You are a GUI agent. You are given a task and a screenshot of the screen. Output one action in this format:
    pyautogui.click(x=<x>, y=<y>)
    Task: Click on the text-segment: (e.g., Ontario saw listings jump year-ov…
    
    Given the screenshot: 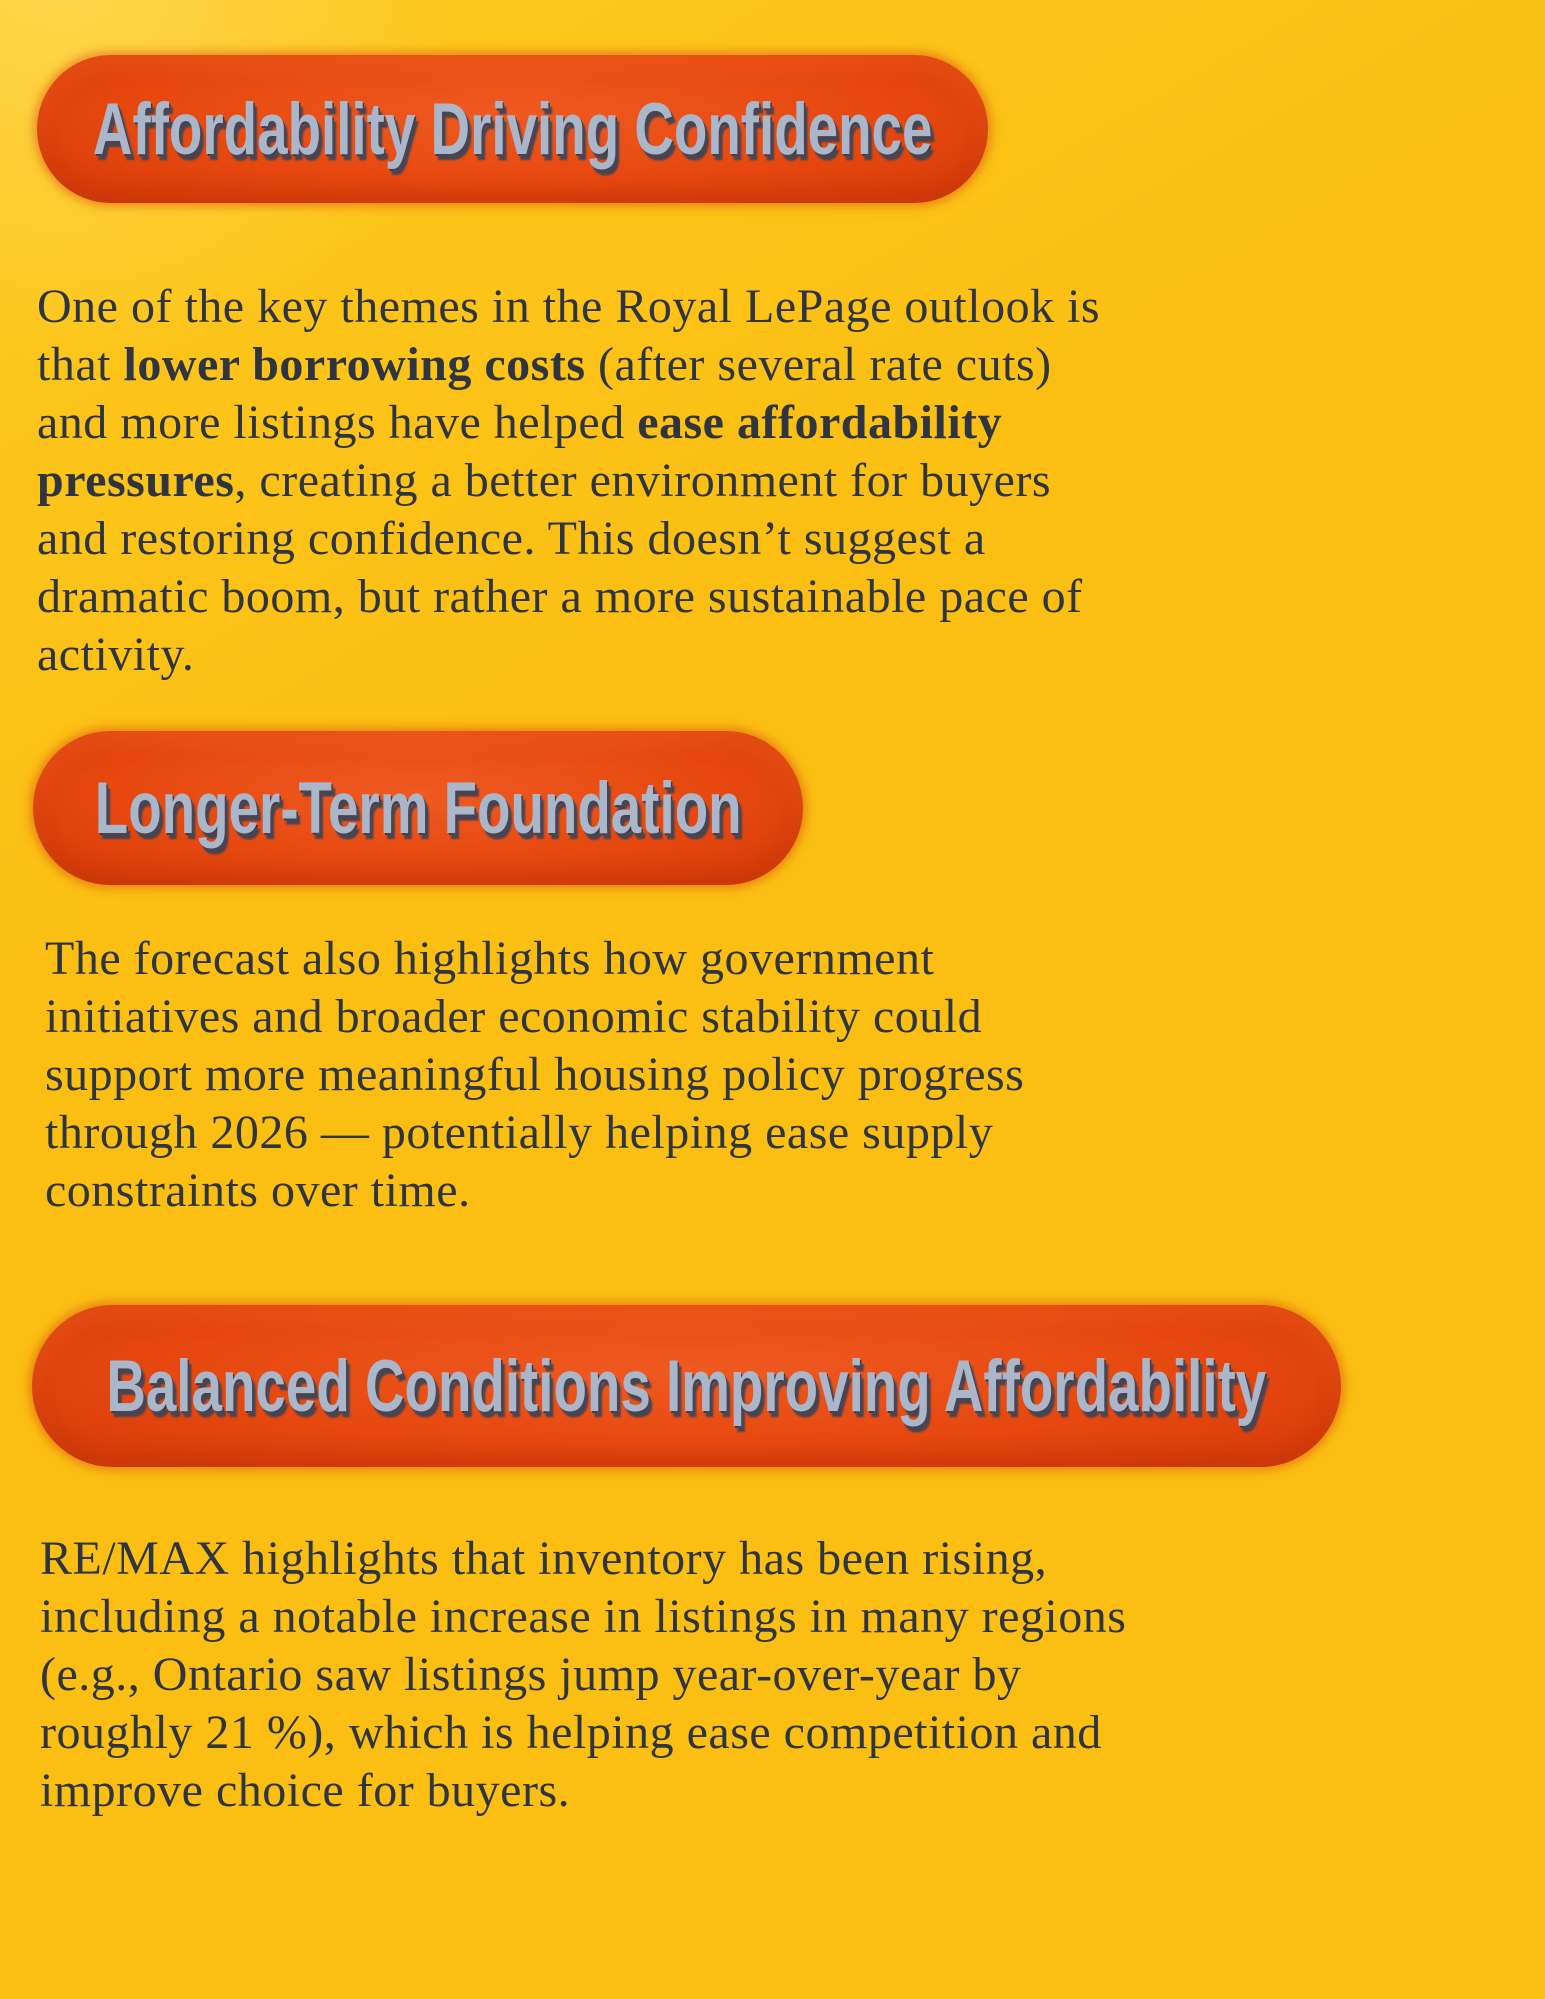 What is the action you would take?
    pyautogui.click(x=531, y=1674)
    